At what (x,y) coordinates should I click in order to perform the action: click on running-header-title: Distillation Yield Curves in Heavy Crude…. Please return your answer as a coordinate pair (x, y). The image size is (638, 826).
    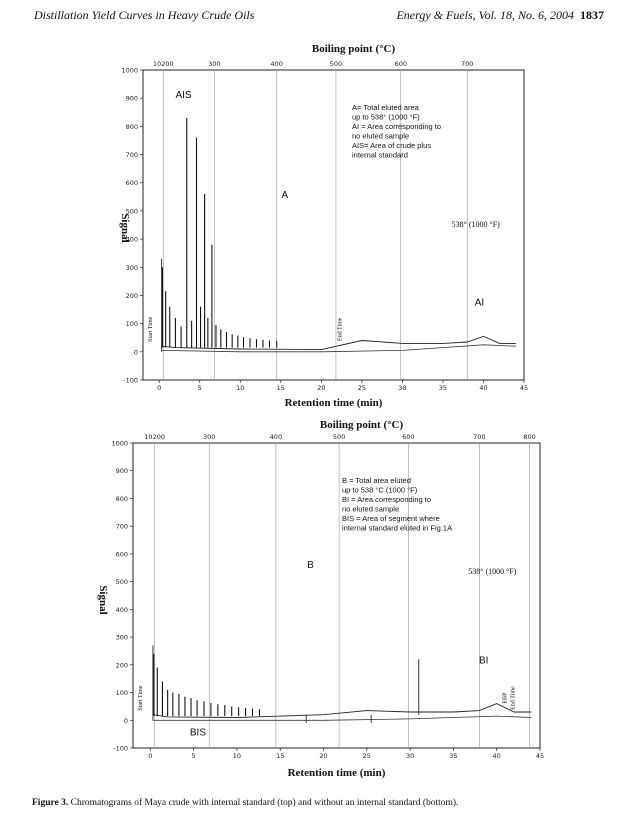
    Looking at the image, I should click on (144, 15).